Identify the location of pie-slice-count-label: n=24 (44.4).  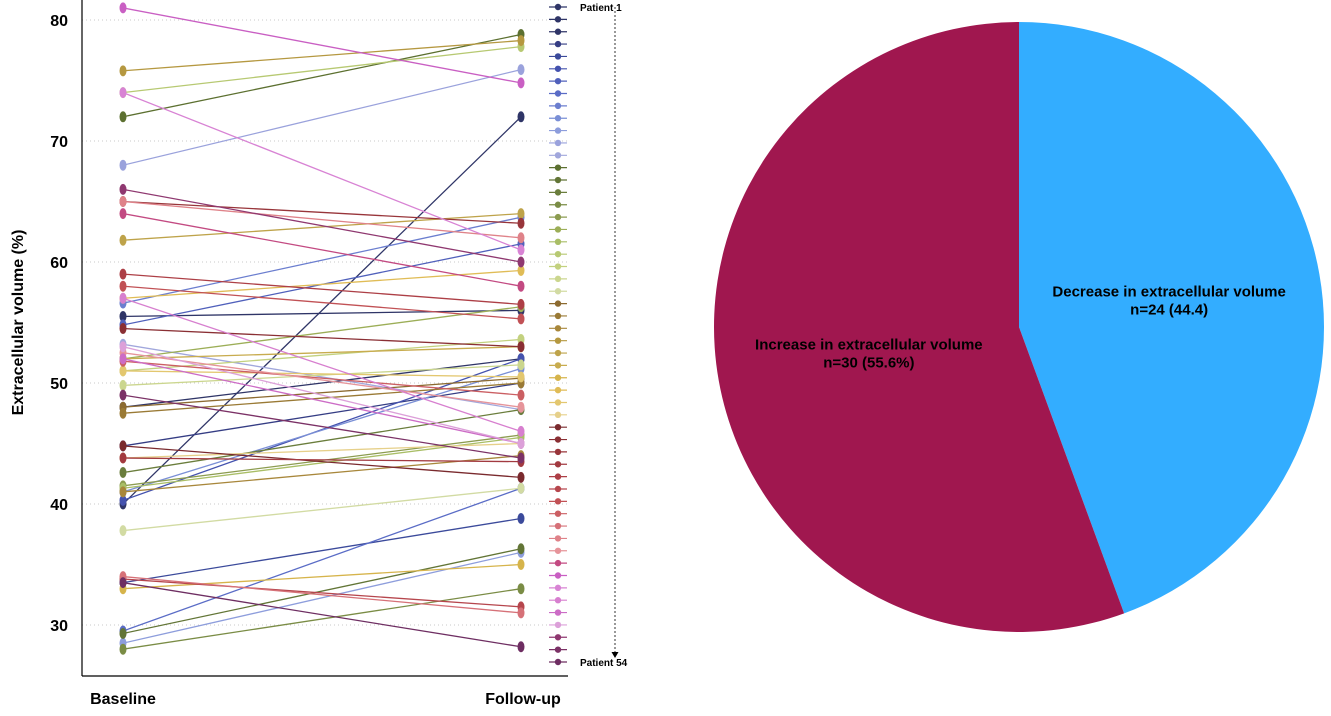
(1169, 309).